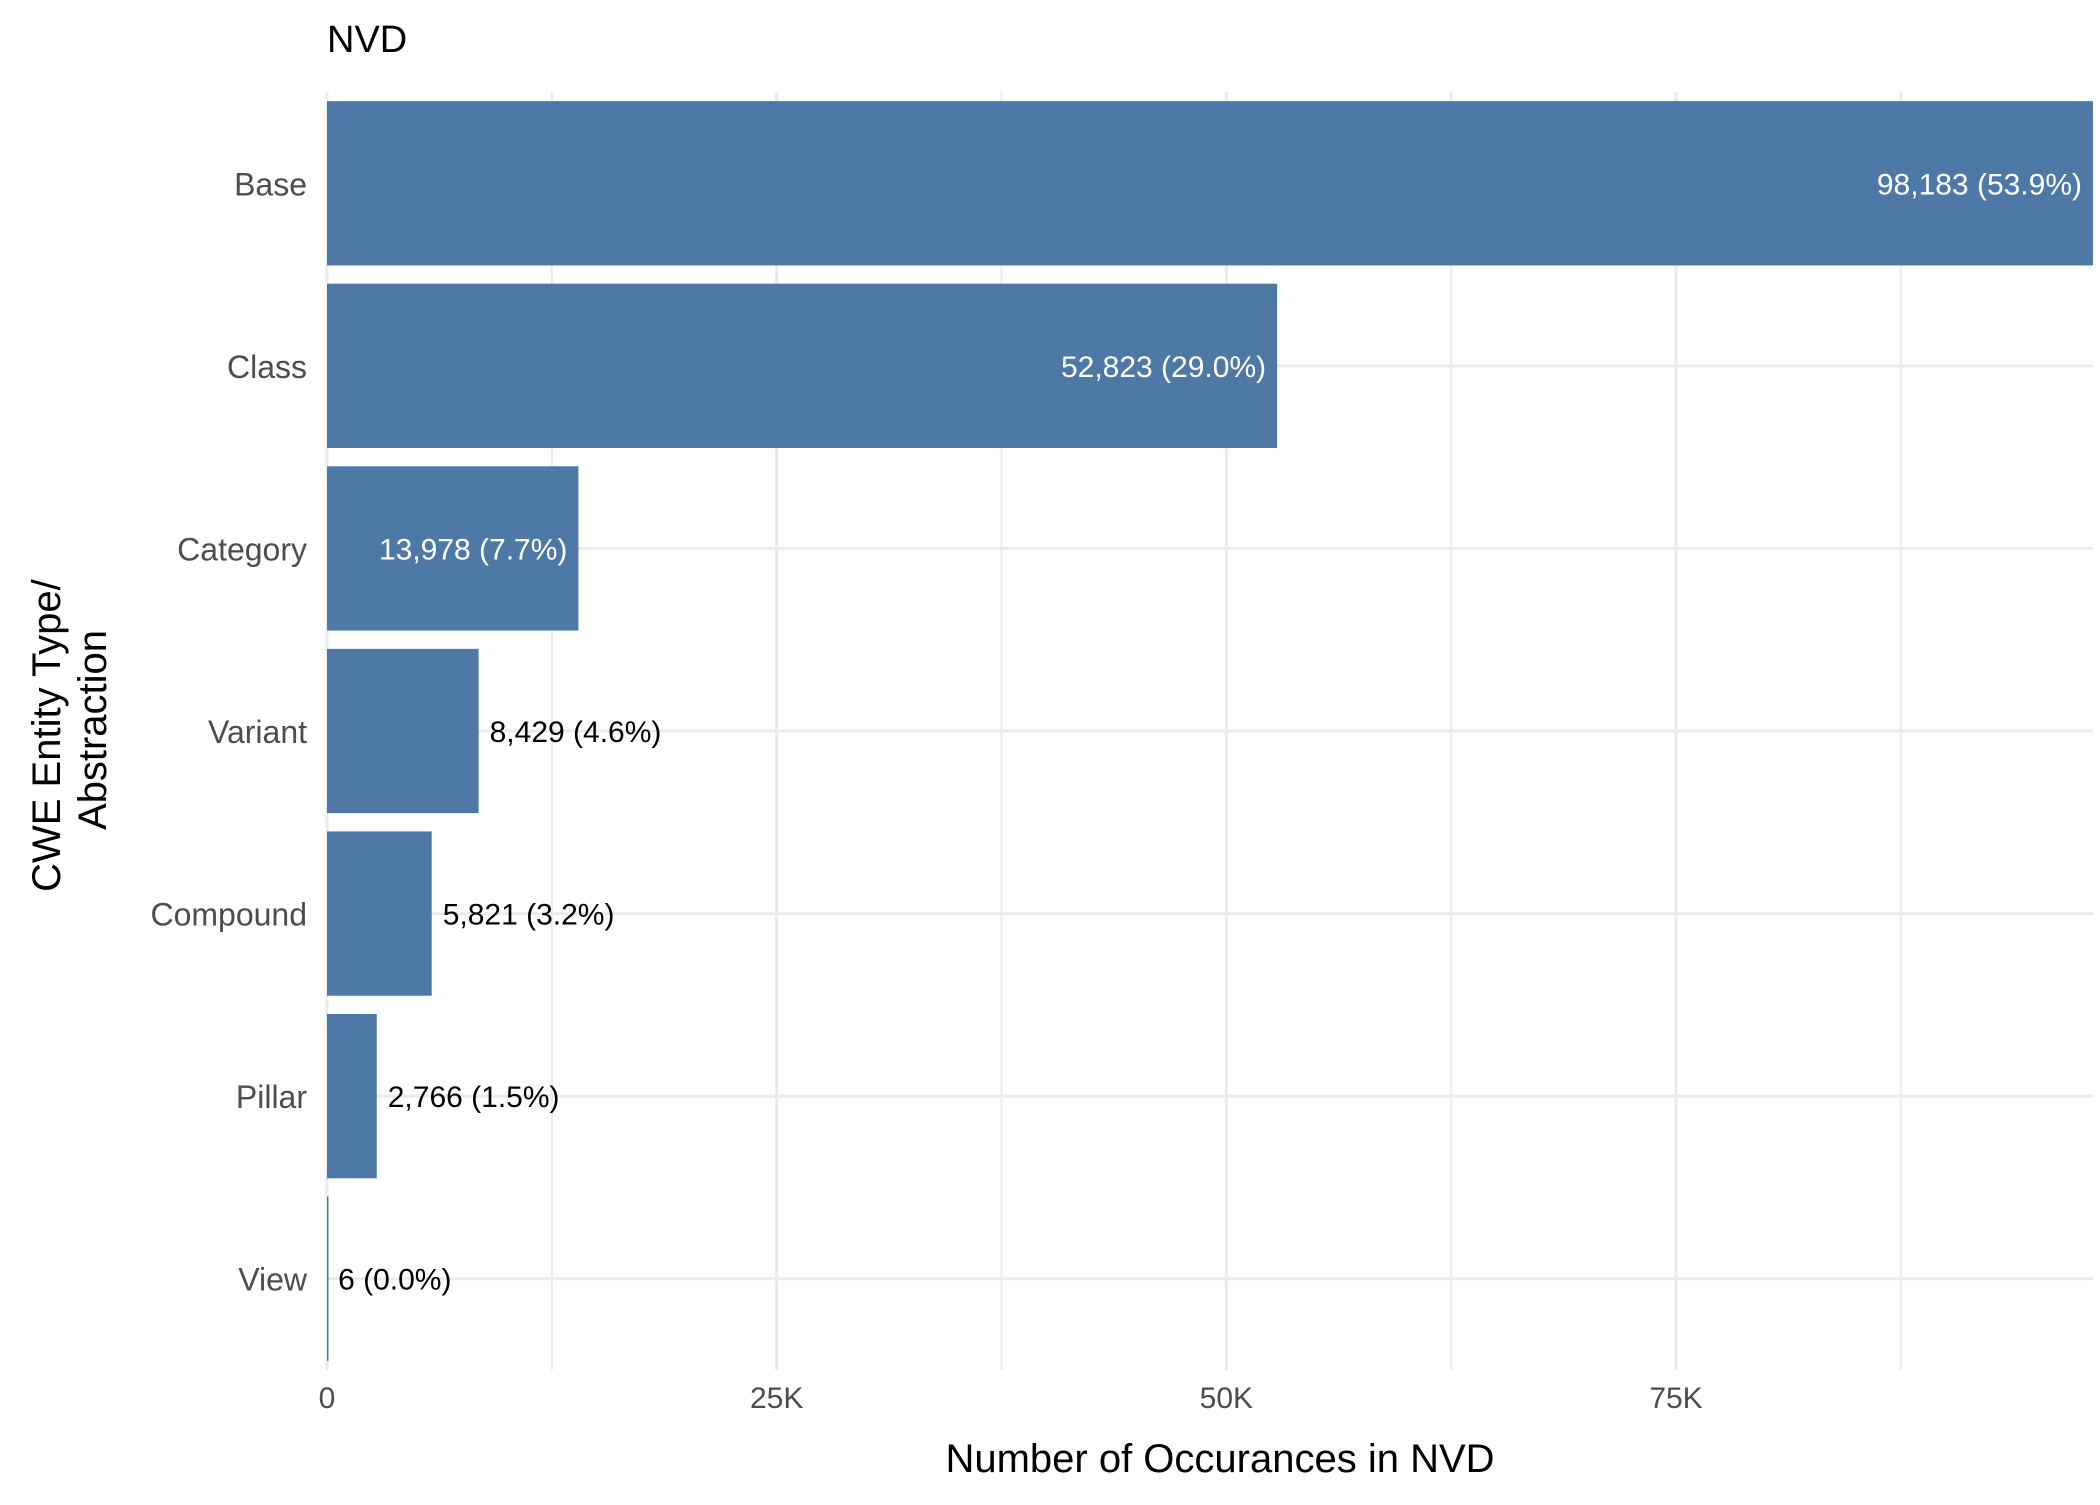 Image resolution: width=2100 pixels, height=1505 pixels. I want to click on data-label-class: 52,823 (29.0%), so click(1163, 367).